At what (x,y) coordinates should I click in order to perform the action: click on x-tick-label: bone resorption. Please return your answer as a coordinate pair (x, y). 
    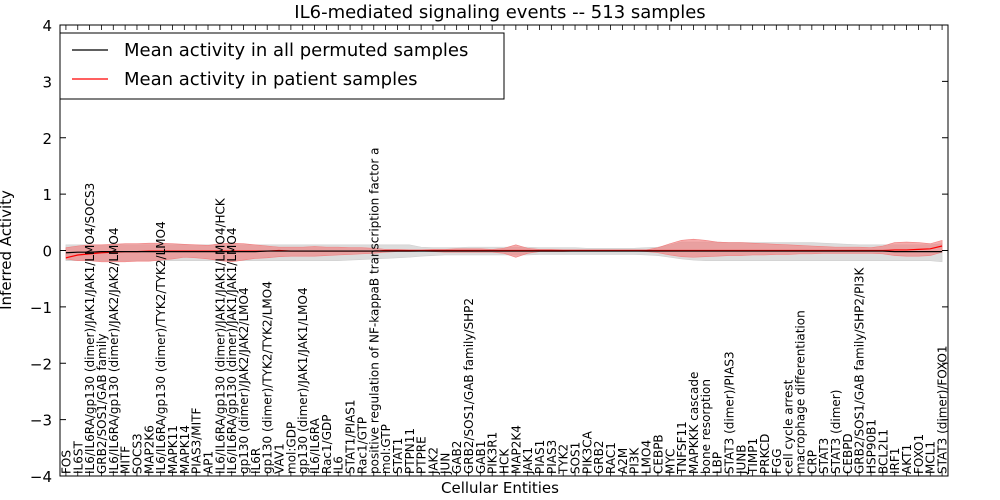
    Looking at the image, I should click on (706, 426).